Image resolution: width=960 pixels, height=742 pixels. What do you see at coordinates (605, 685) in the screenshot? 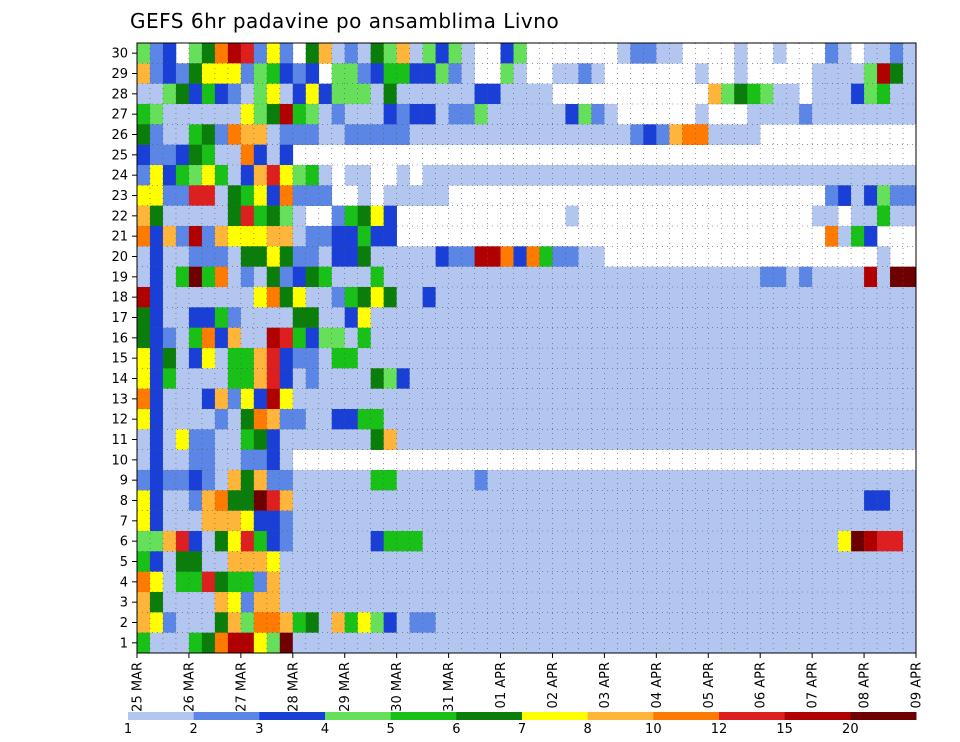
I see `x-tick-label: 03 APR` at bounding box center [605, 685].